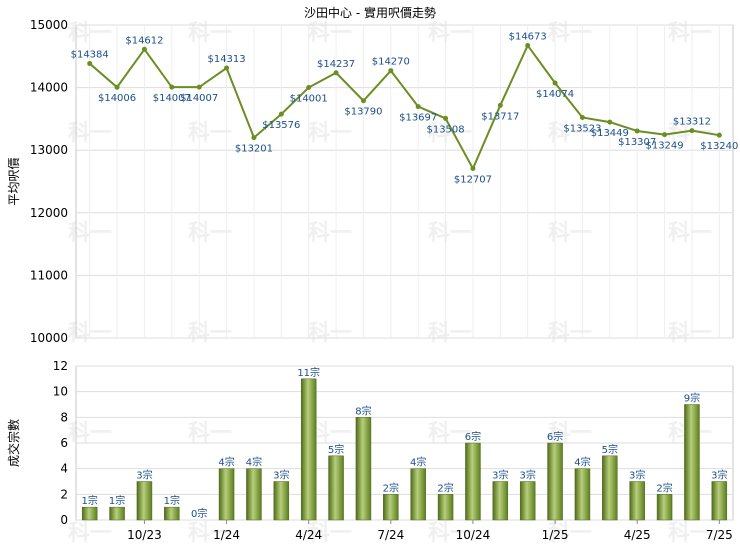  I want to click on volume-y-tick-label: 8, so click(64, 417).